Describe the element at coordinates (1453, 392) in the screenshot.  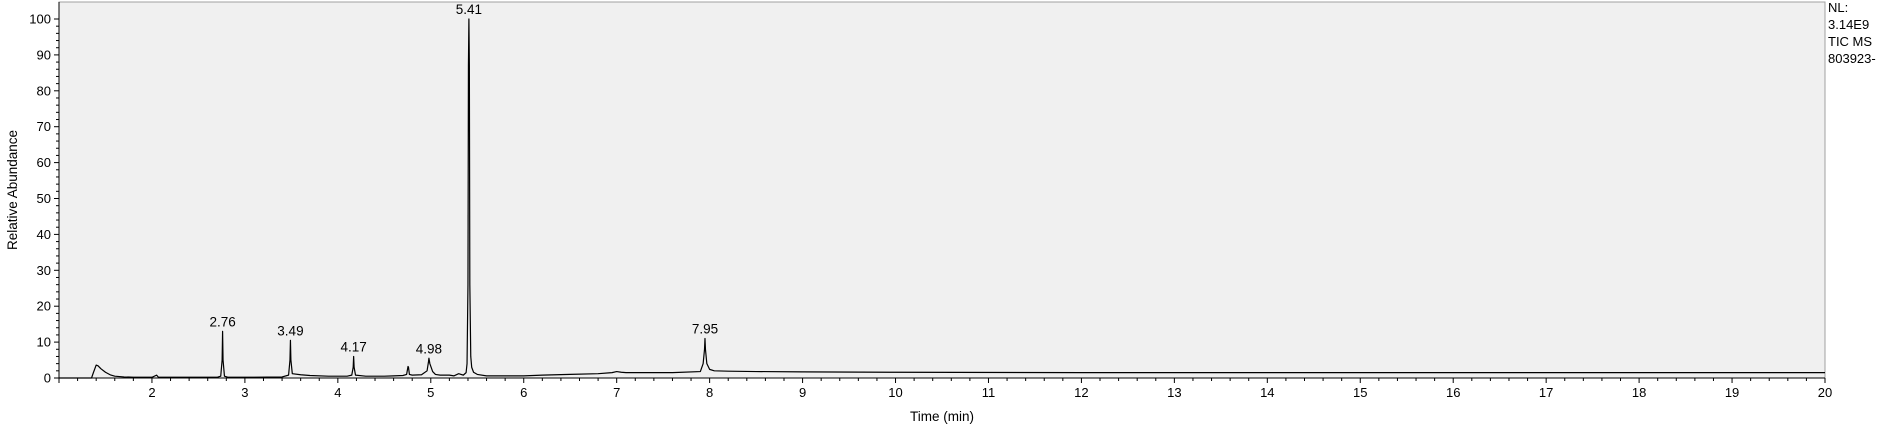
I see `x-tick-label: 16` at that location.